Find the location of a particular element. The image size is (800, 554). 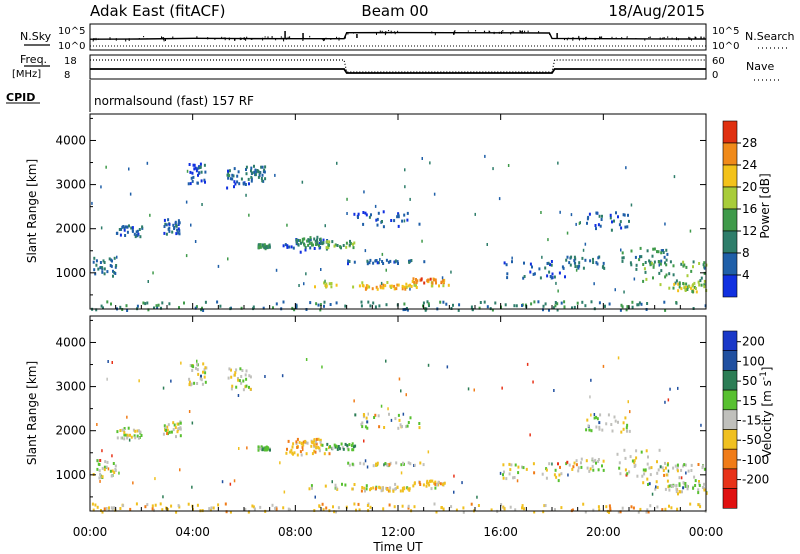

freq-series is located at coordinates (398, 71).